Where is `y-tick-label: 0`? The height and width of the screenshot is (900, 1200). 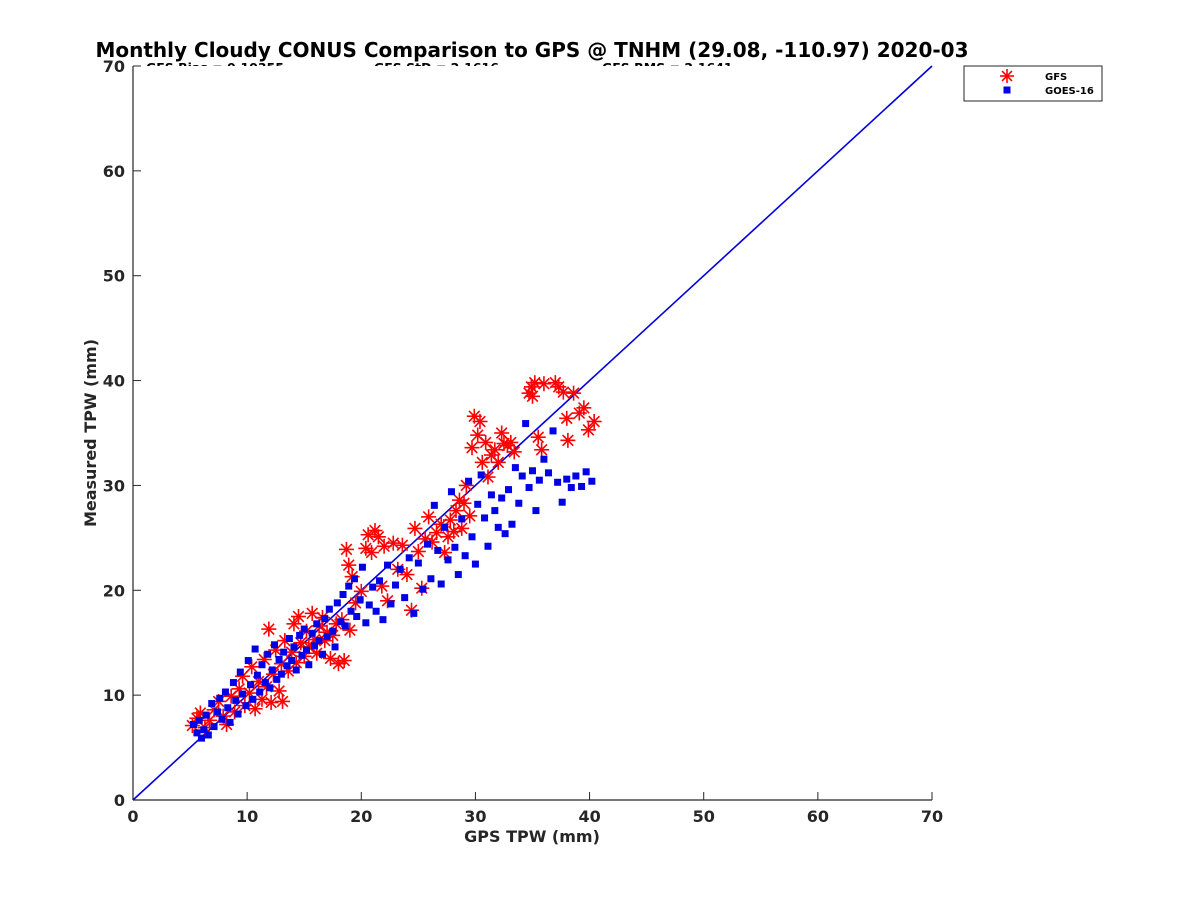
y-tick-label: 0 is located at coordinates (119, 800).